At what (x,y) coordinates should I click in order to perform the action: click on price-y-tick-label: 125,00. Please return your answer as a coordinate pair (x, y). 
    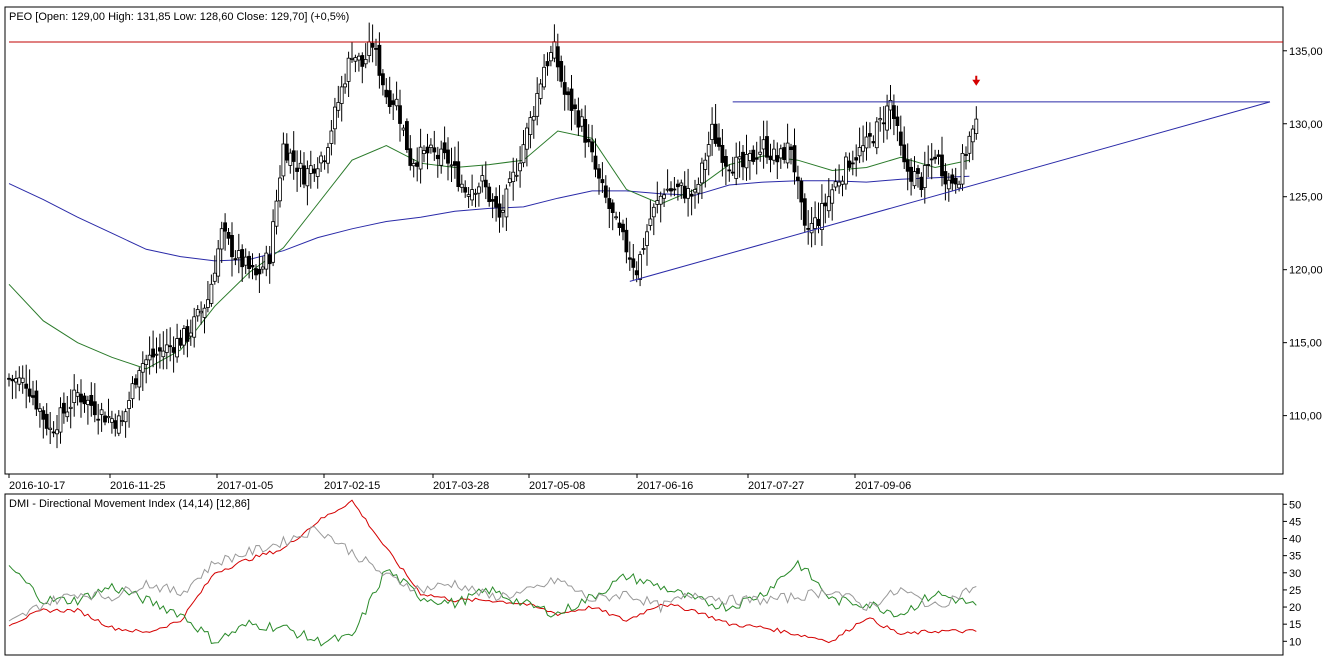
    Looking at the image, I should click on (1306, 198).